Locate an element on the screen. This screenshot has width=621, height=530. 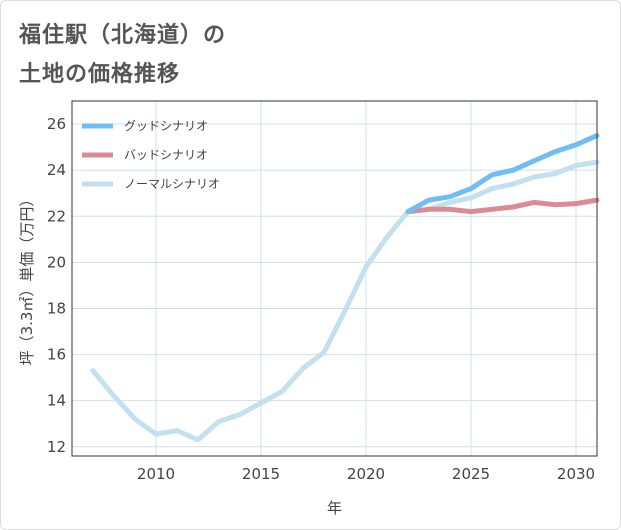
x-tick-label: 2015 is located at coordinates (261, 474).